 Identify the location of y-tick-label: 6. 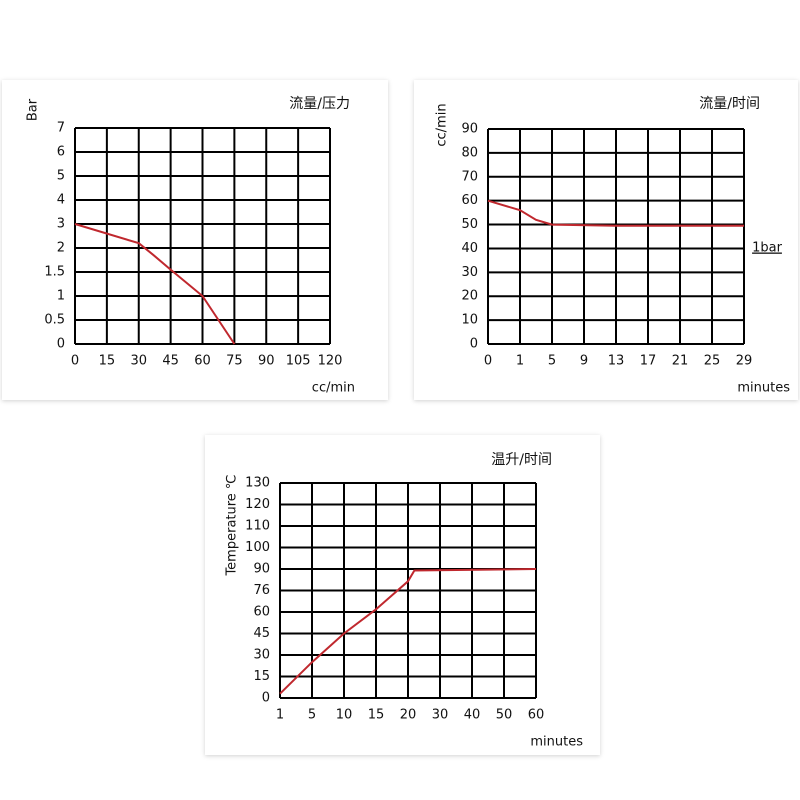
(61, 152).